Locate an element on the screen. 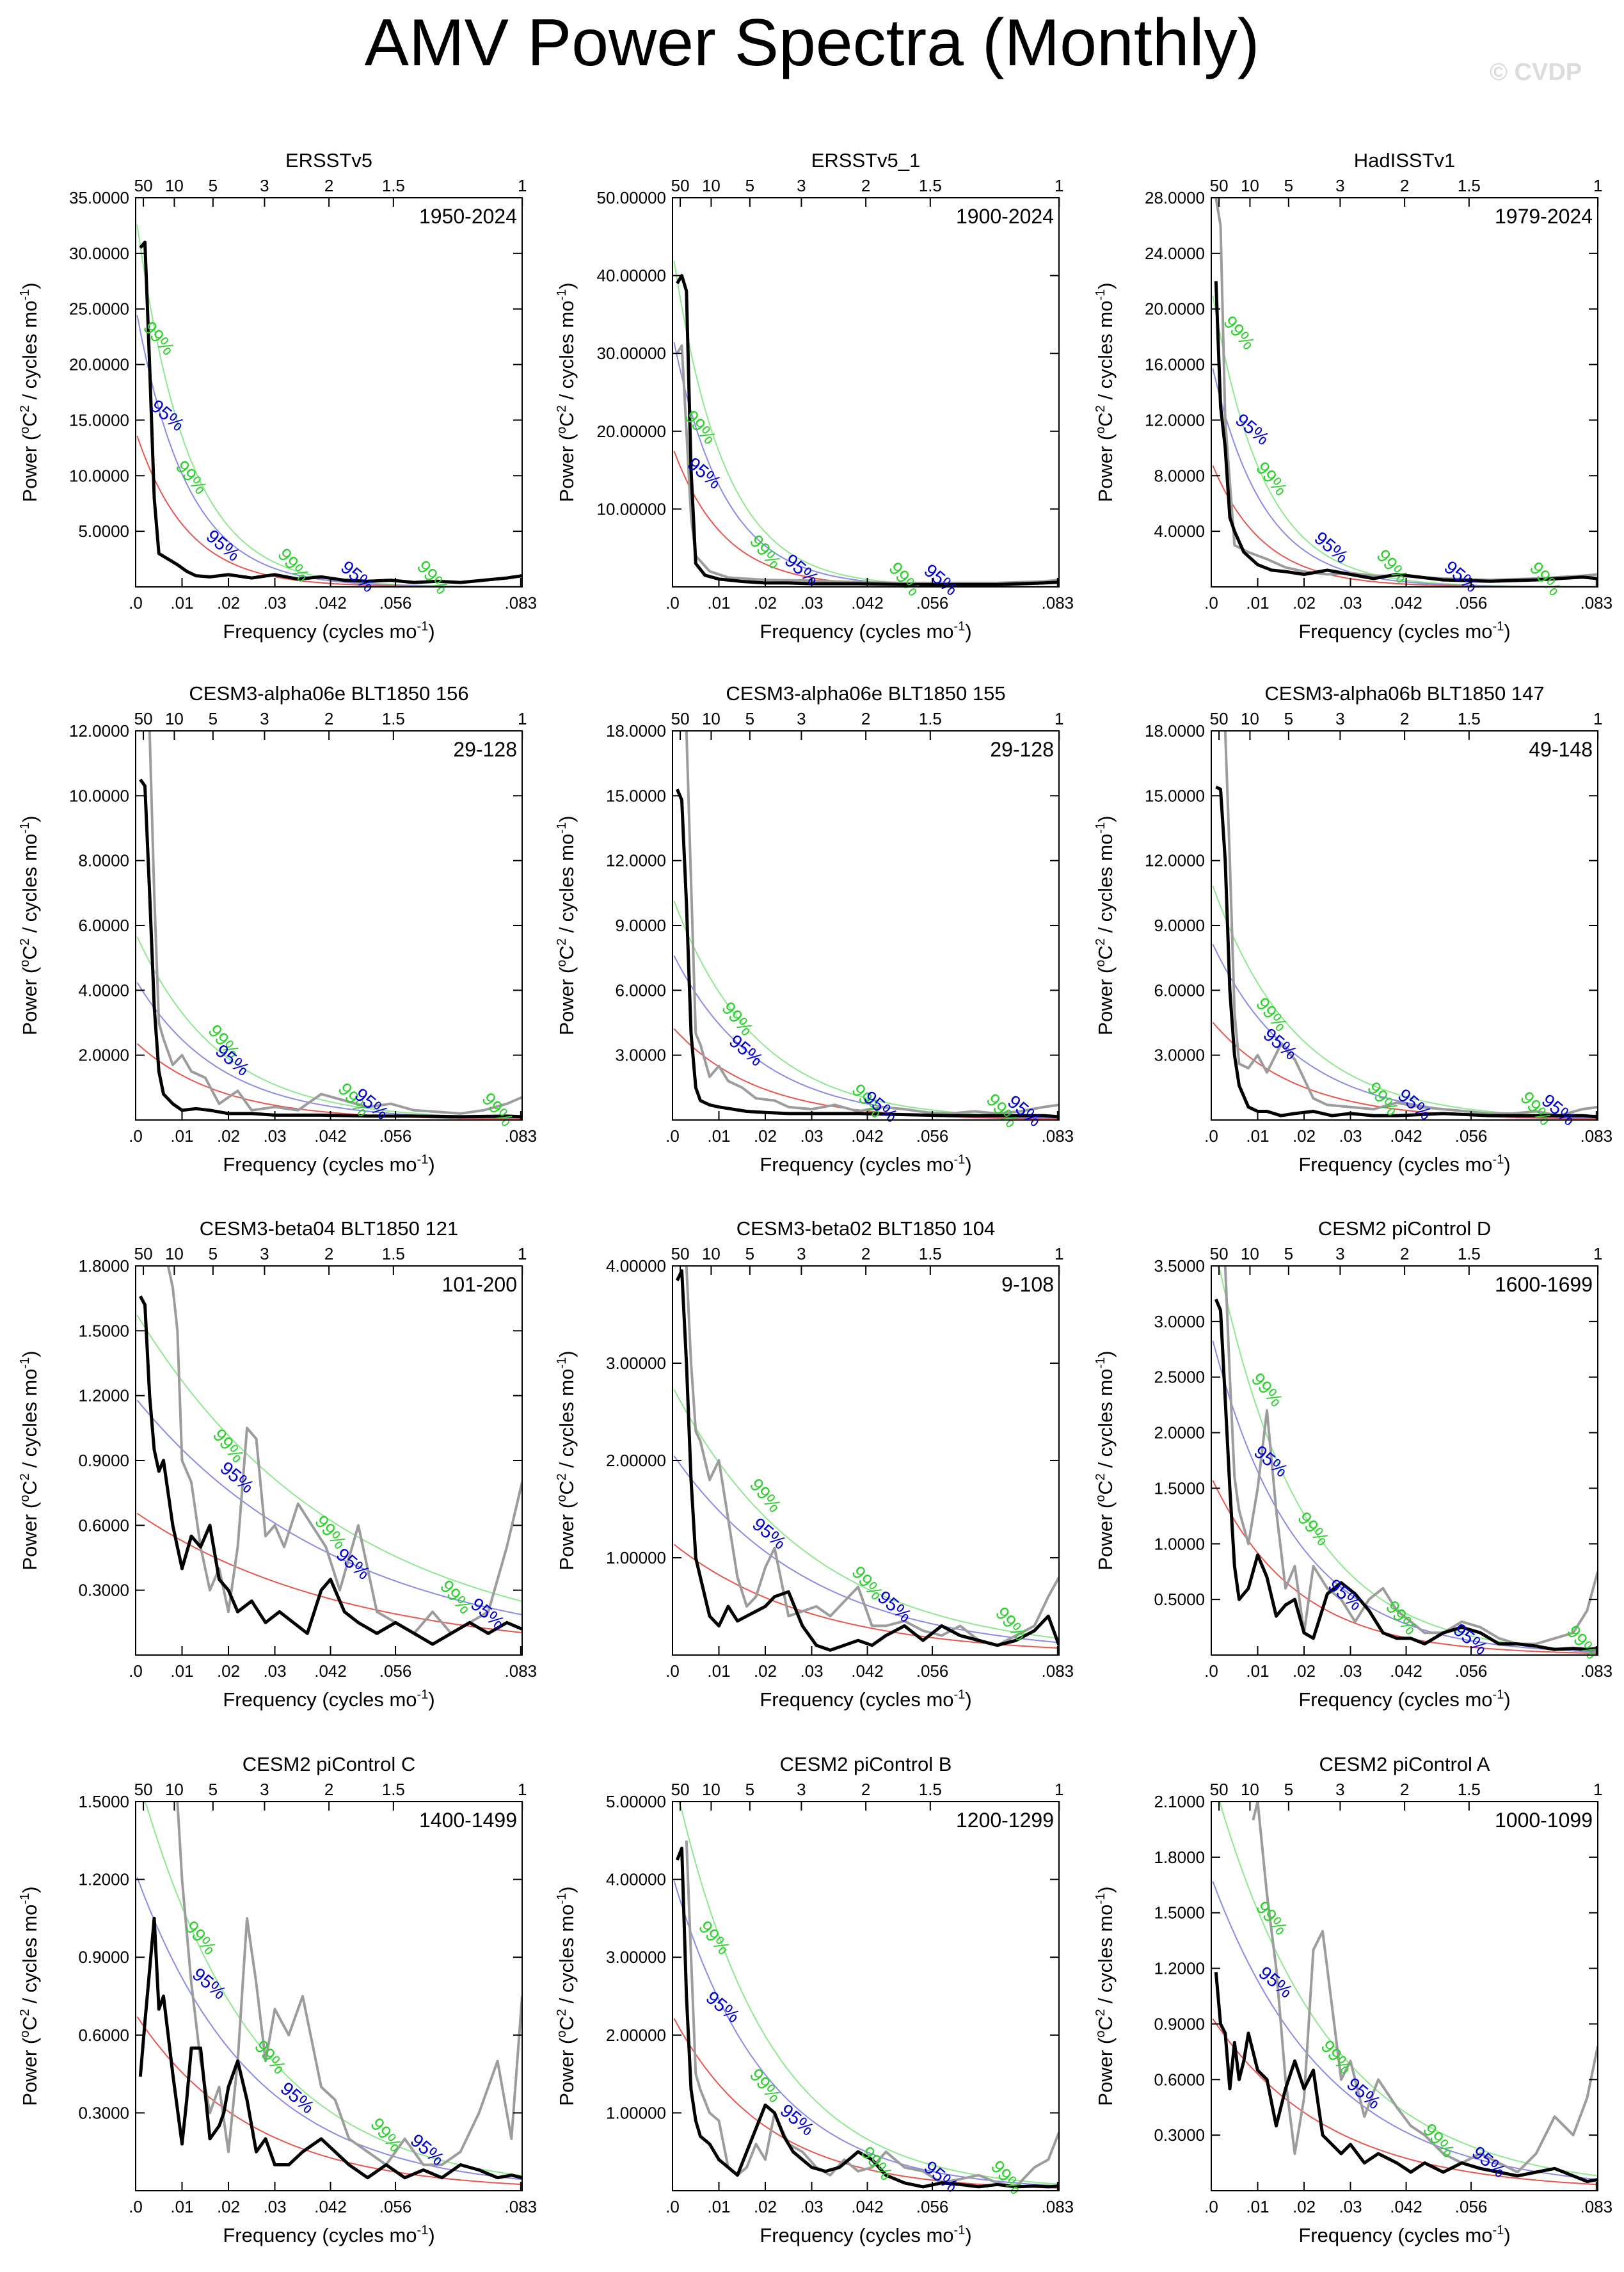 The width and height of the screenshot is (1624, 2272). year-range: 1900-2024 is located at coordinates (1005, 216).